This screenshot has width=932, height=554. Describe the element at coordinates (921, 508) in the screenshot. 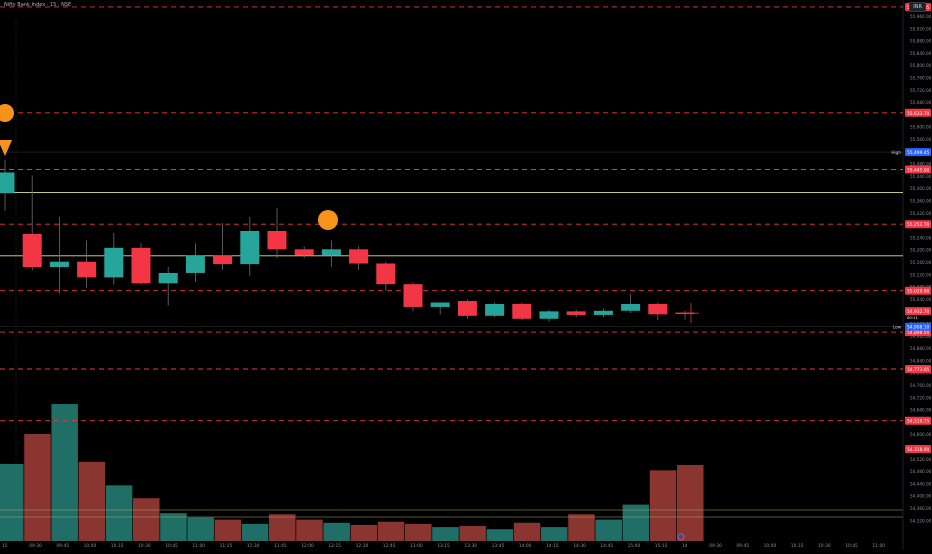

I see `price-tick-label: 54,360.00` at that location.